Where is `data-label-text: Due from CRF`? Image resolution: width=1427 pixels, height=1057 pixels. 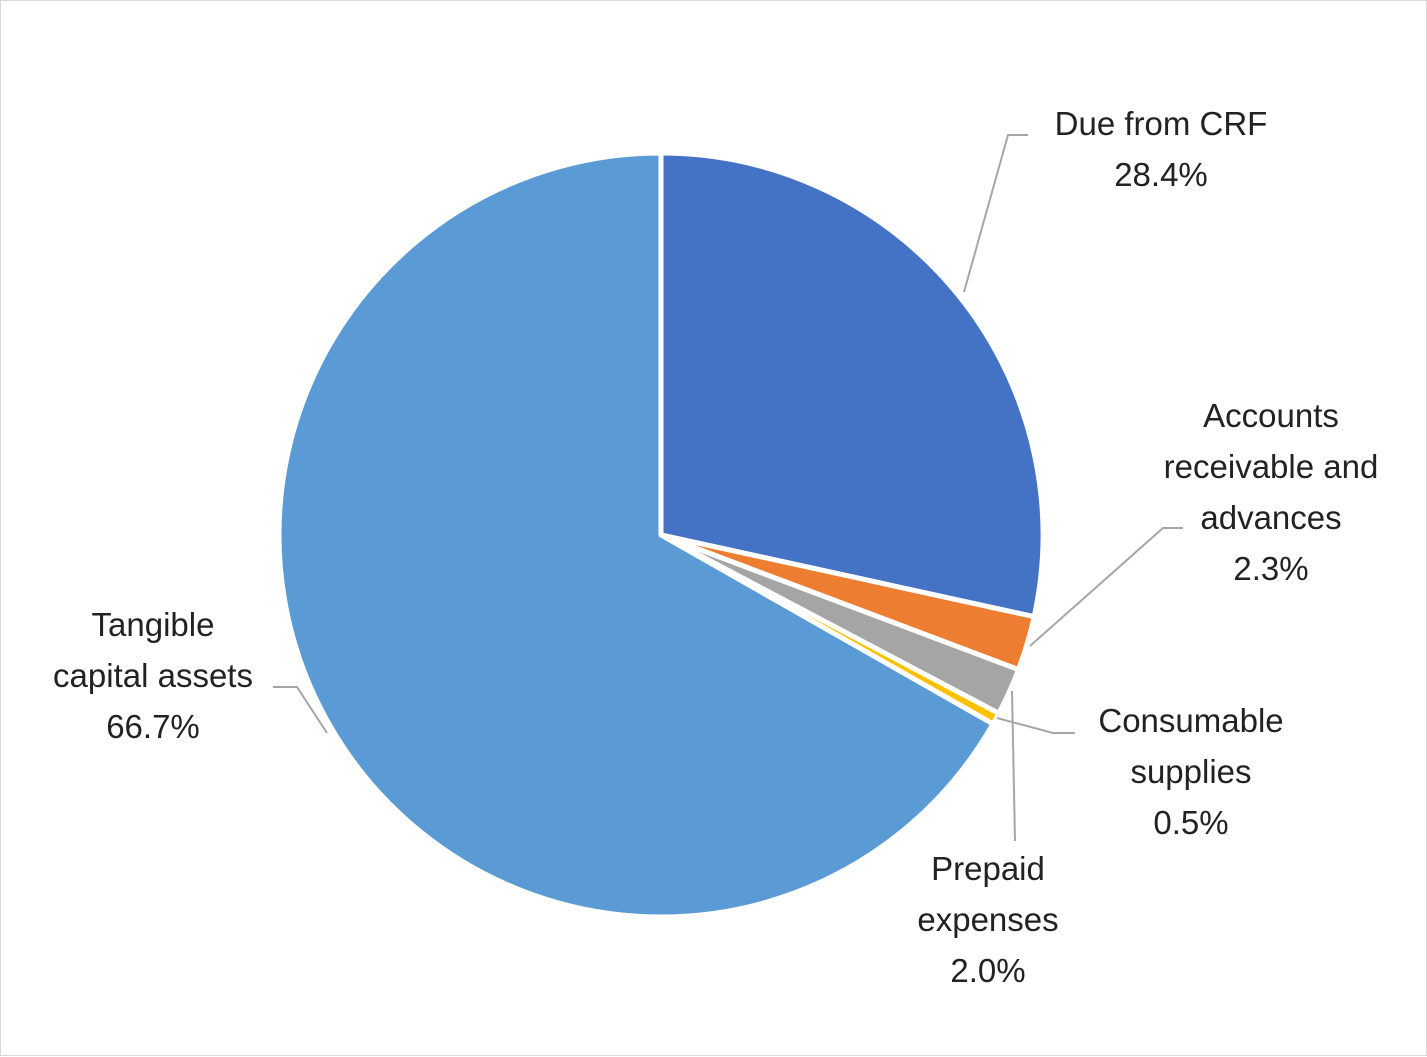 data-label-text: Due from CRF is located at coordinates (1161, 123).